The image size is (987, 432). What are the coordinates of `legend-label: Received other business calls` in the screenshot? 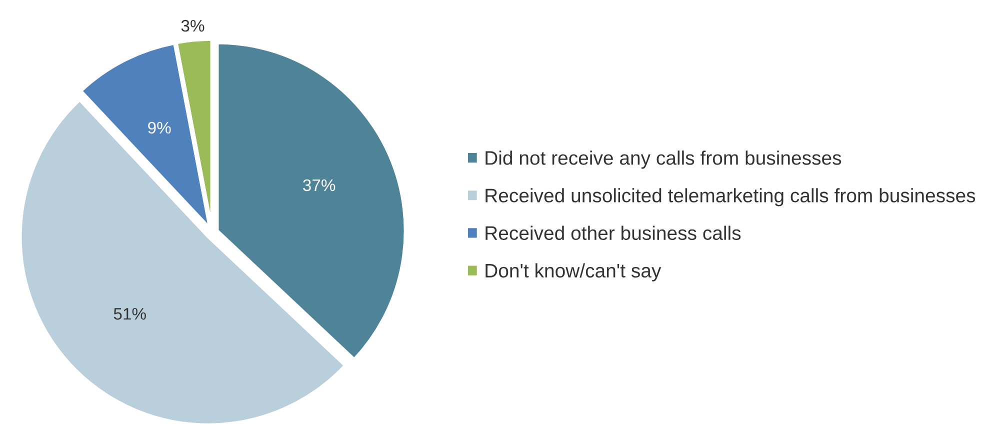 It's located at (613, 233).